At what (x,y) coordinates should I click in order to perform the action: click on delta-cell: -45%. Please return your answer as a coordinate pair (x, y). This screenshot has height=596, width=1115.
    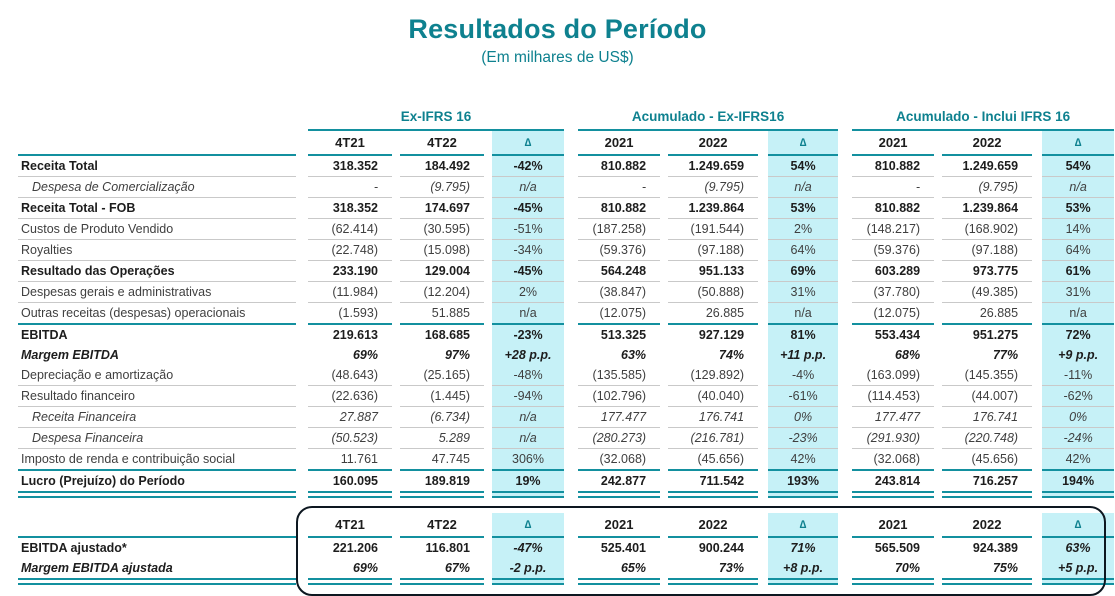
    Looking at the image, I should click on (528, 271).